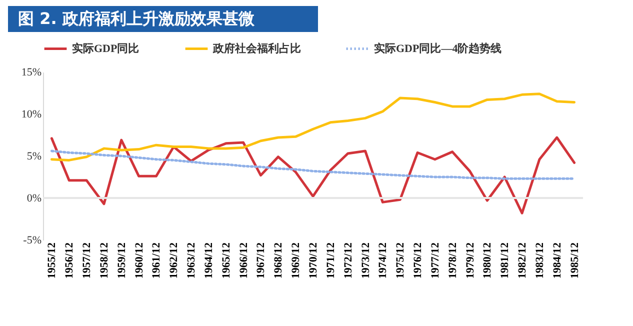  What do you see at coordinates (163, 19) in the screenshot?
I see `chart-title: 图 2. 政府福利上升激励效果甚微` at bounding box center [163, 19].